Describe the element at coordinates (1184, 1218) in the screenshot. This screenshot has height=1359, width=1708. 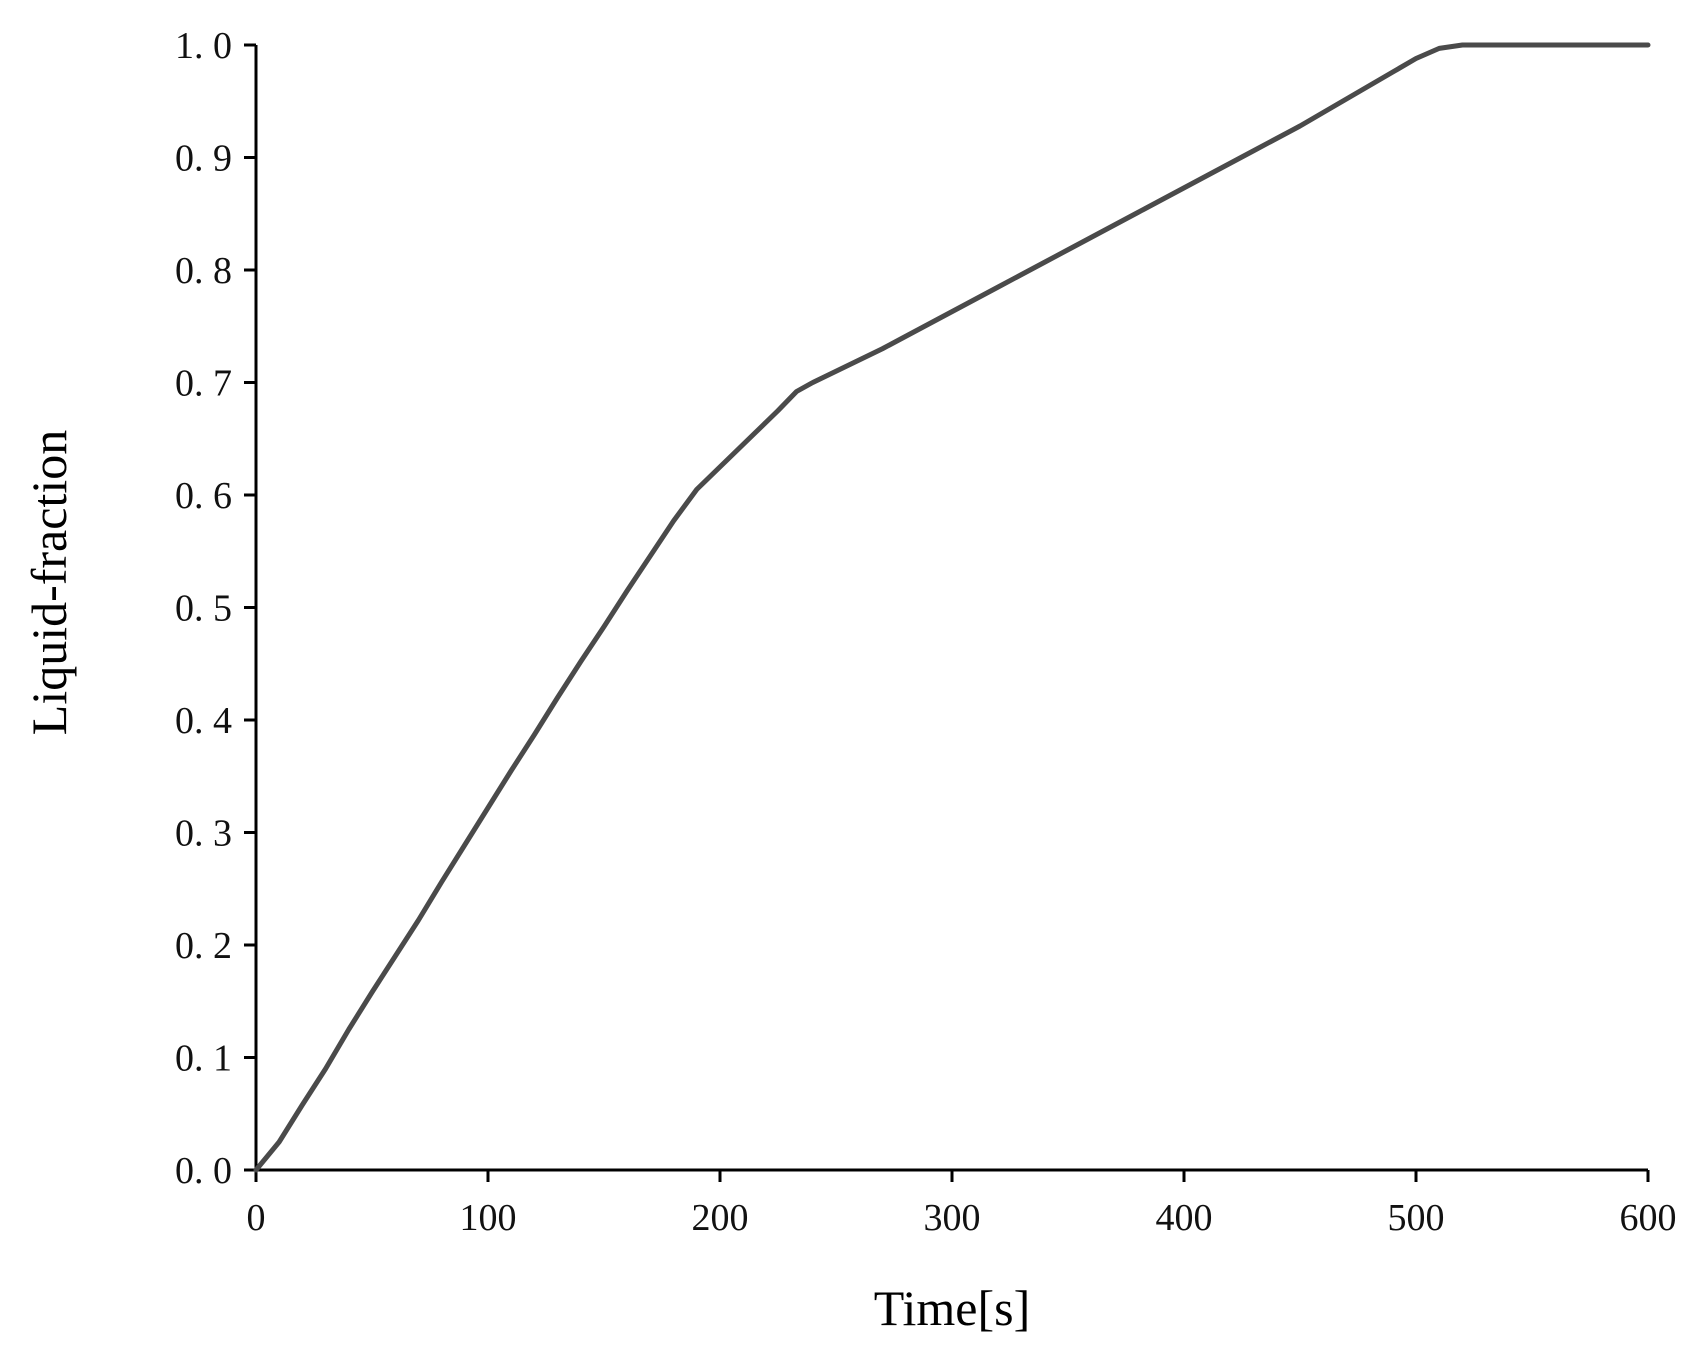
I see `x-tick-label: 400` at that location.